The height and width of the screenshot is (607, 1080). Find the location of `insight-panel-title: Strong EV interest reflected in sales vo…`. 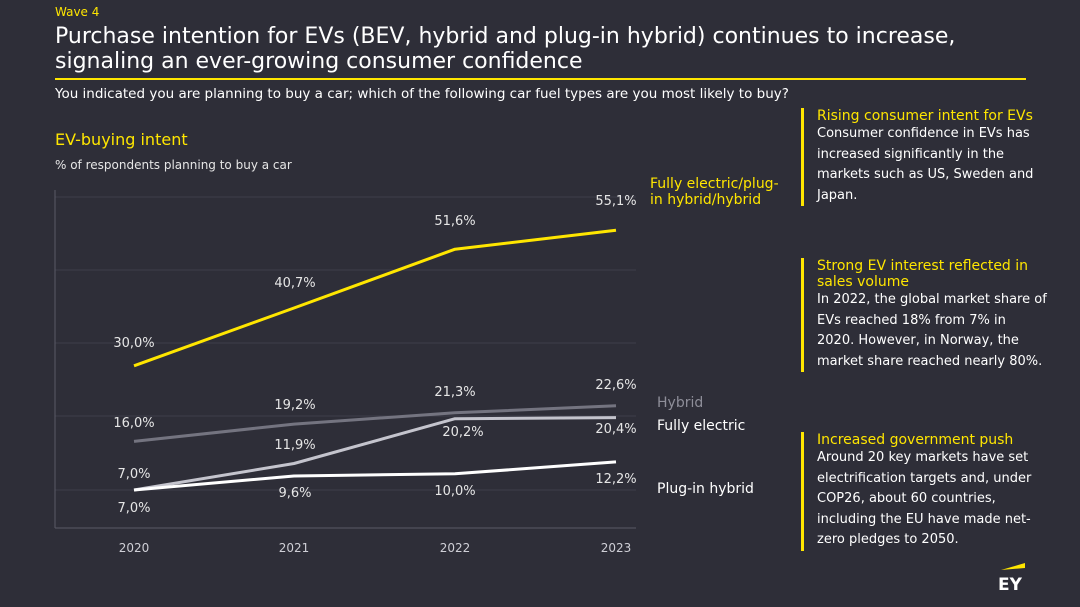

insight-panel-title: Strong EV interest reflected in sales vo… is located at coordinates (923, 274).